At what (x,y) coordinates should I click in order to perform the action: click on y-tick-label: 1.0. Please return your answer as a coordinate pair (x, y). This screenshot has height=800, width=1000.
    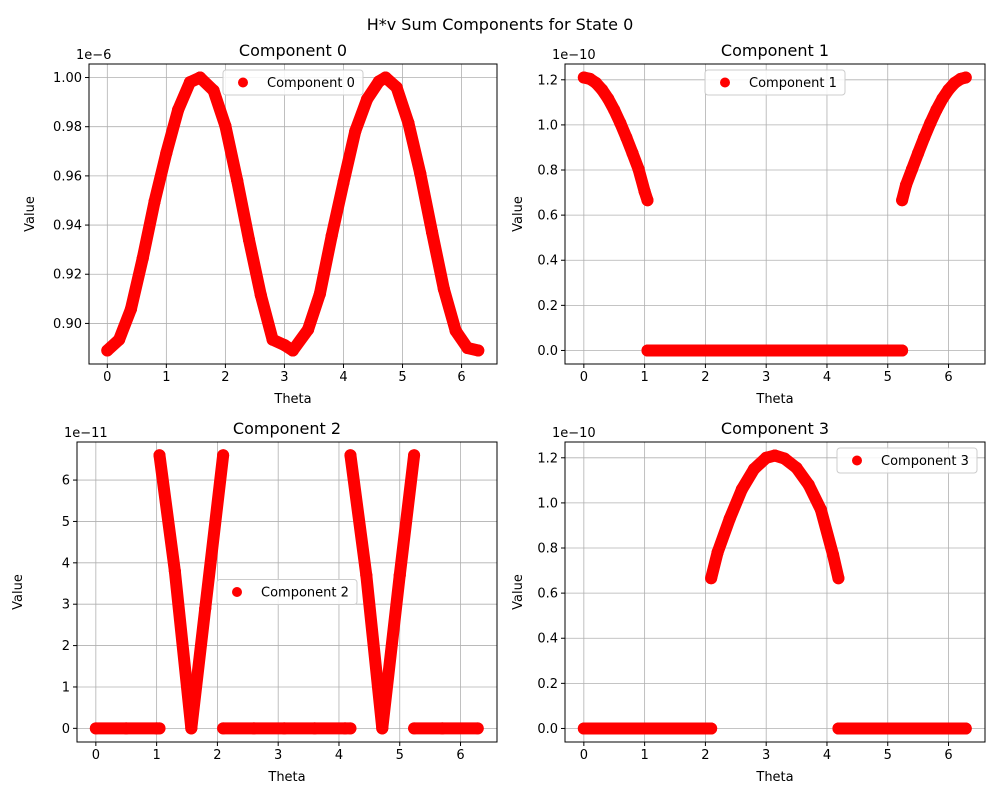
    Looking at the image, I should click on (547, 125).